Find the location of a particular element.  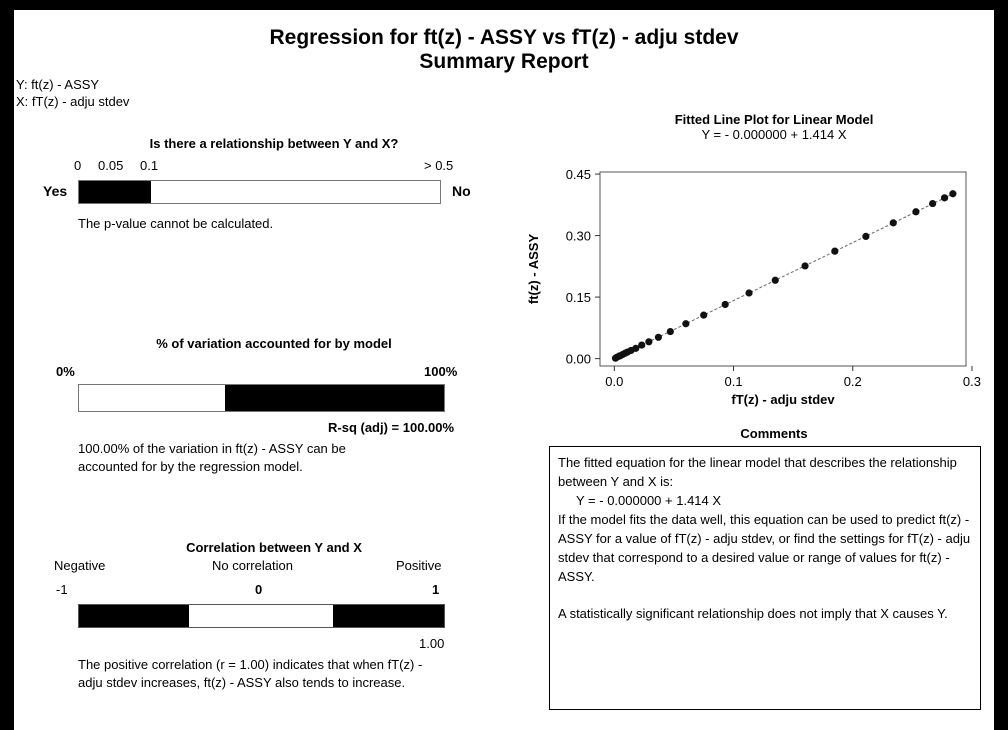

y-tick-label: 0.15 is located at coordinates (578, 297).